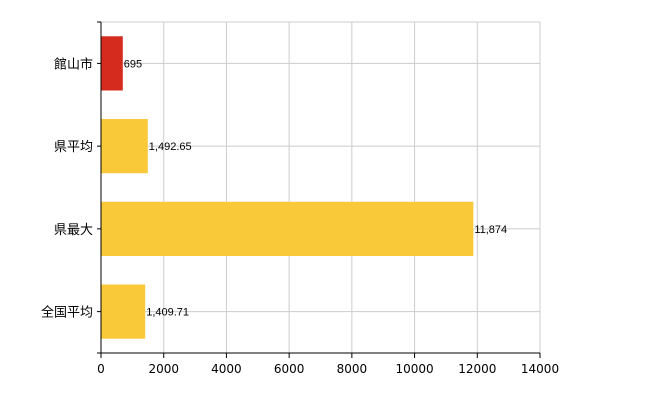 The height and width of the screenshot is (400, 650). I want to click on data-label: 1,409.71, so click(167, 313).